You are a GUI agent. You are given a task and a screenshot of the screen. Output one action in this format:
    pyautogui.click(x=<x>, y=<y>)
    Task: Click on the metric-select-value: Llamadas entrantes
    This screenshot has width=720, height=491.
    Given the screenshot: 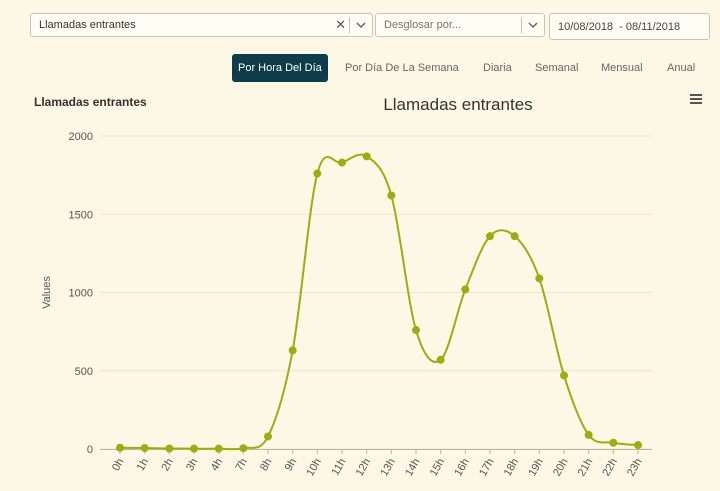 What is the action you would take?
    pyautogui.click(x=87, y=25)
    